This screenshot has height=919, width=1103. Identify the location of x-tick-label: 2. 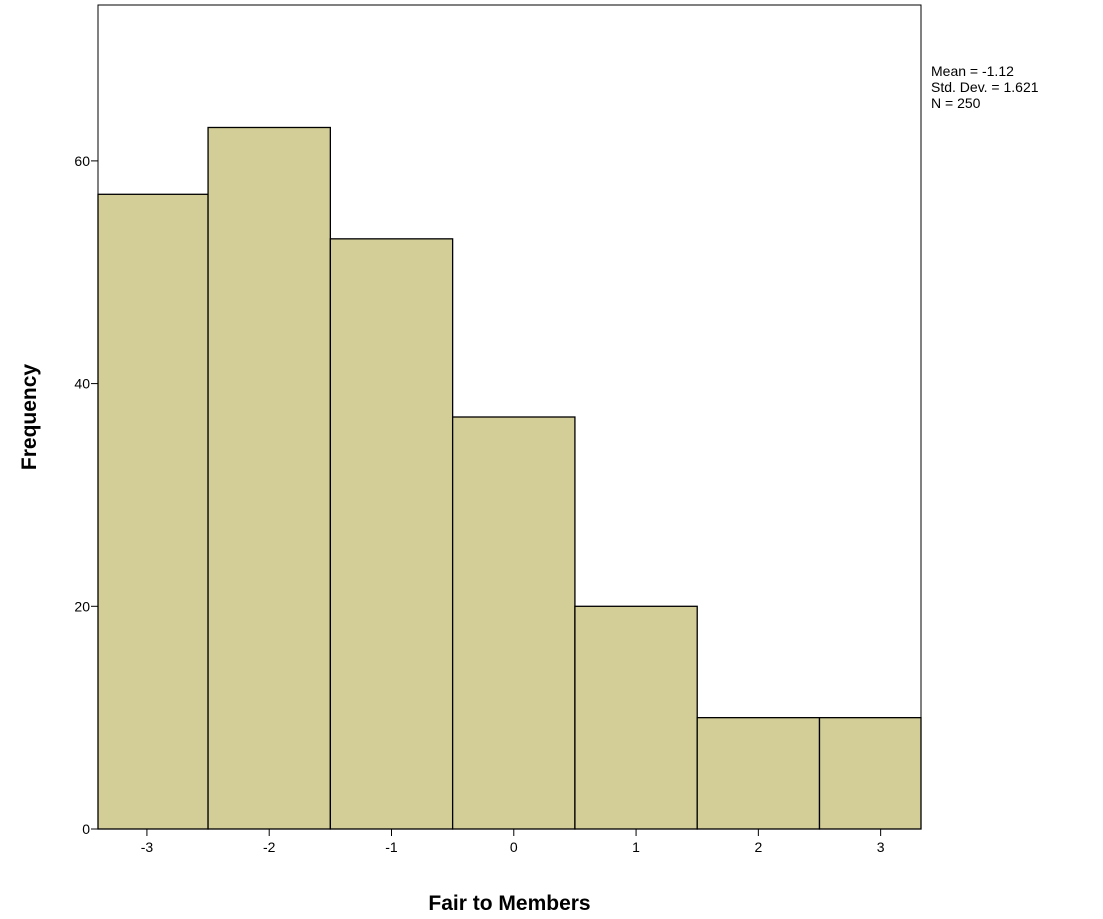
(758, 847).